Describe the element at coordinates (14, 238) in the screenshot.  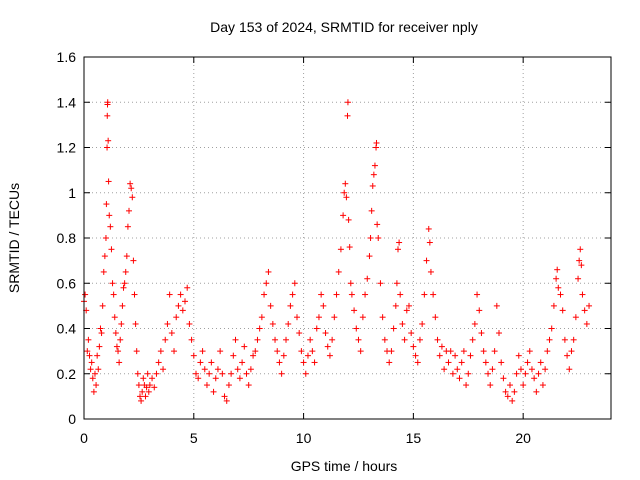
I see `y-axis-title: SRMTID / TECUs` at that location.